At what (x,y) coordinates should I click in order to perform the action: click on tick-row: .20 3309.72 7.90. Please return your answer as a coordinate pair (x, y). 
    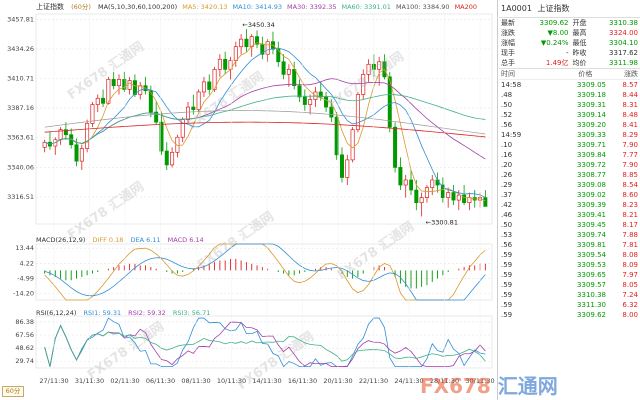
    Looking at the image, I should click on (569, 165).